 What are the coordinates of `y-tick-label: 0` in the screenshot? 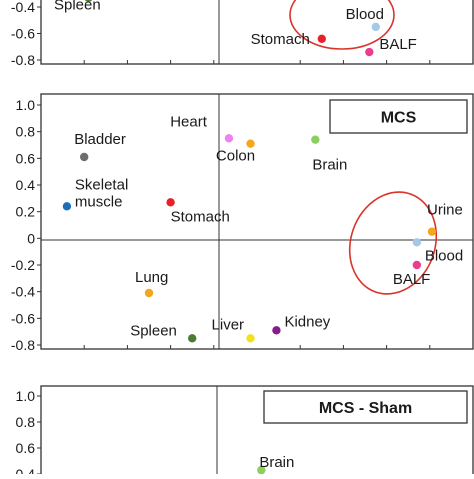 It's located at (31, 238).